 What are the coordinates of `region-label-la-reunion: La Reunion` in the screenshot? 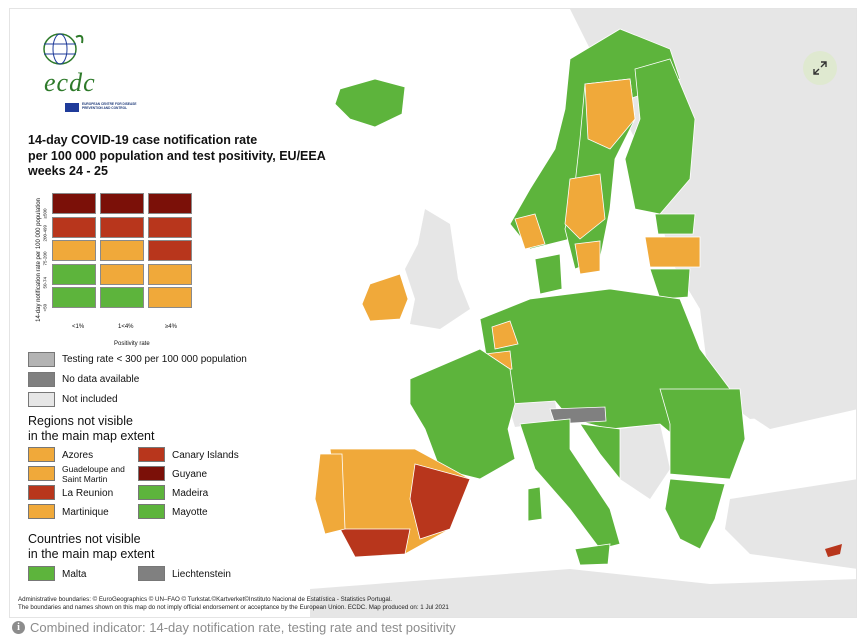 It's located at (88, 493).